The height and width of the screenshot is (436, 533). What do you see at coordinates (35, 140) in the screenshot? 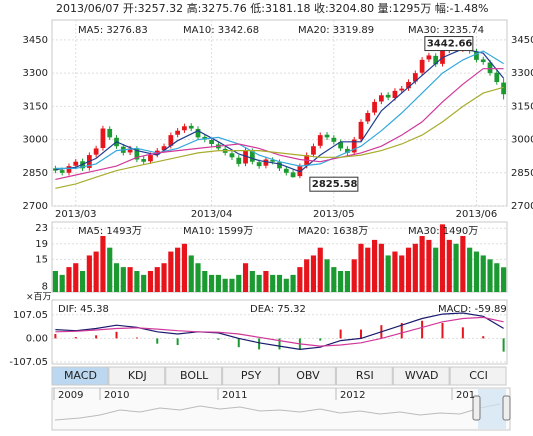
I see `y-tick-label: 3000` at bounding box center [35, 140].